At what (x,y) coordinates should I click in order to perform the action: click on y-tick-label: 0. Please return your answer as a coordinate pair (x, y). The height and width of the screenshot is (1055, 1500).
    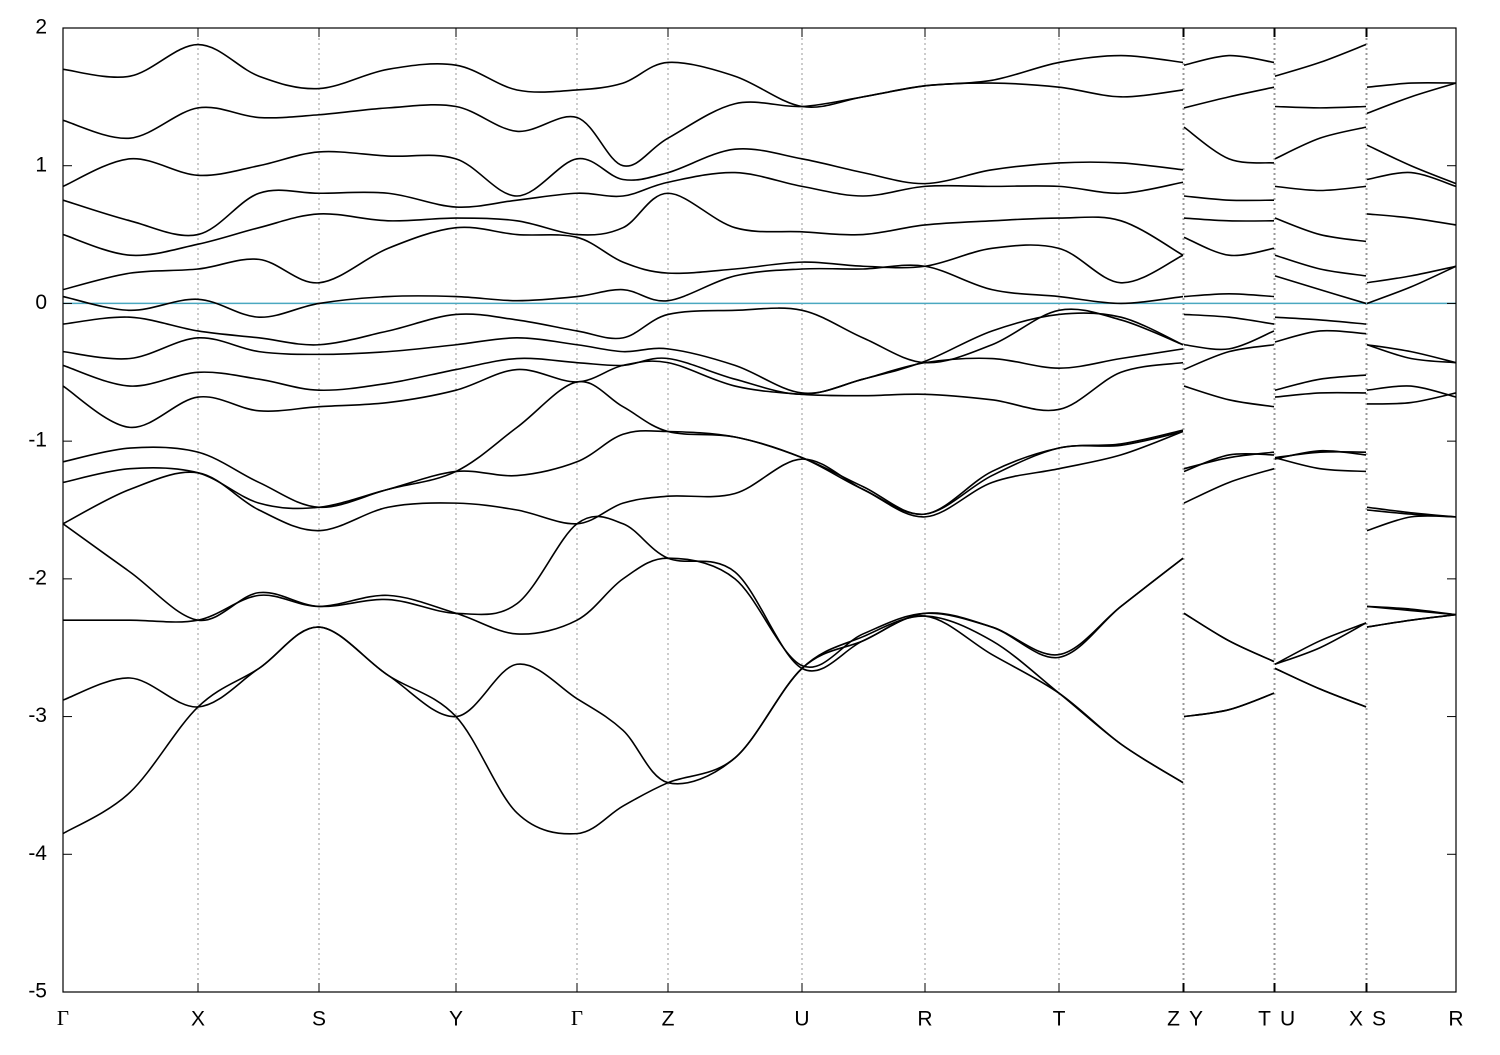
    Looking at the image, I should click on (41, 302).